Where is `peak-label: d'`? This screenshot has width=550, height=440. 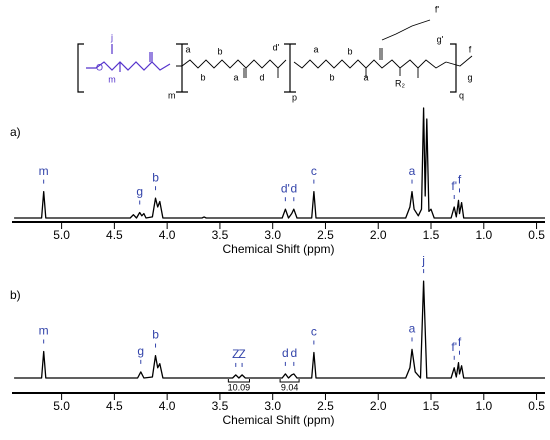 peak-label: d' is located at coordinates (285, 188).